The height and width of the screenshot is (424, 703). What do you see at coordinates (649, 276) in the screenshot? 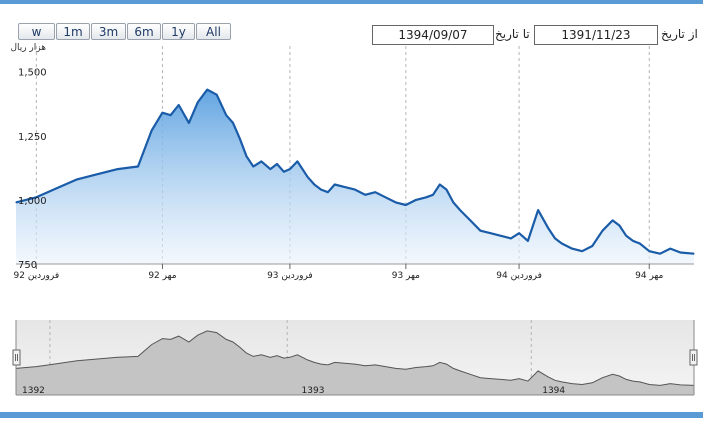
I see `x-tick-label: مهر 94` at bounding box center [649, 276].